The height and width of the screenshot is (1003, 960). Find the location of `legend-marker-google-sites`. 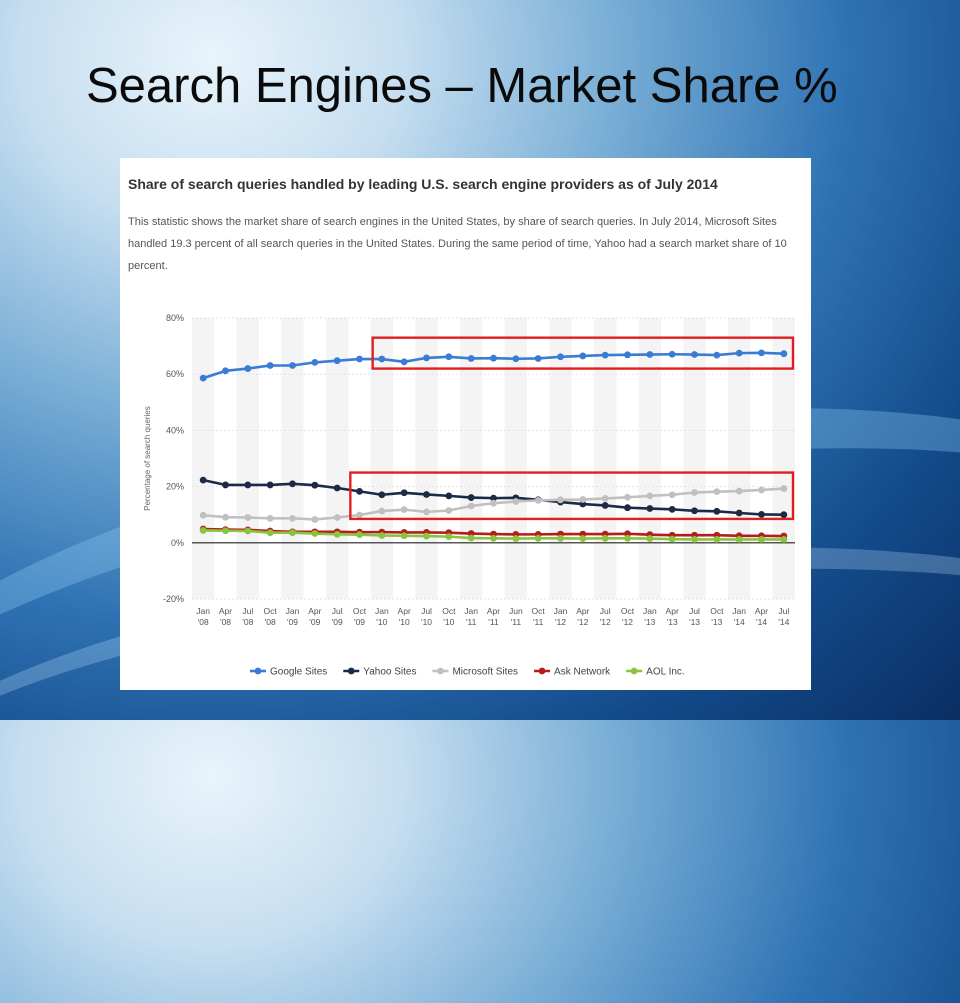

legend-marker-google-sites is located at coordinates (258, 671).